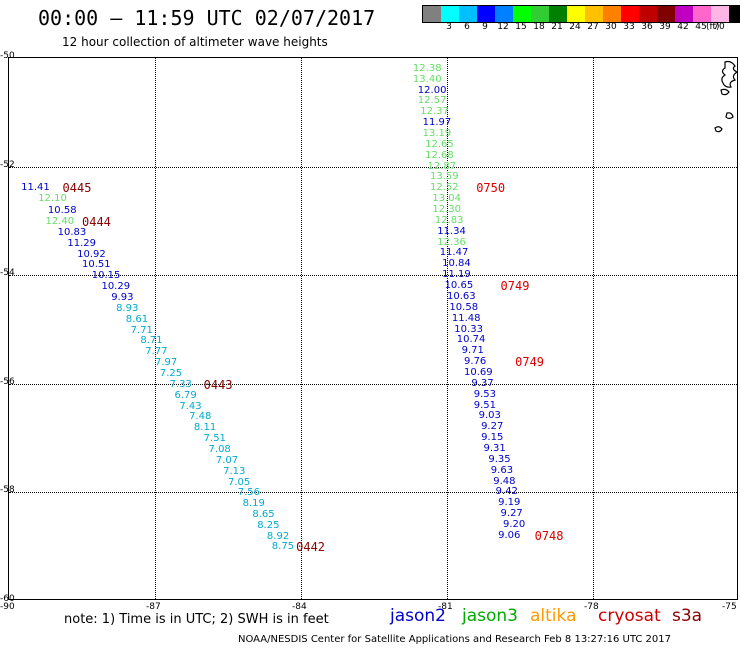 The image size is (740, 650). What do you see at coordinates (506, 492) in the screenshot?
I see `wave-height-value: 9.42` at bounding box center [506, 492].